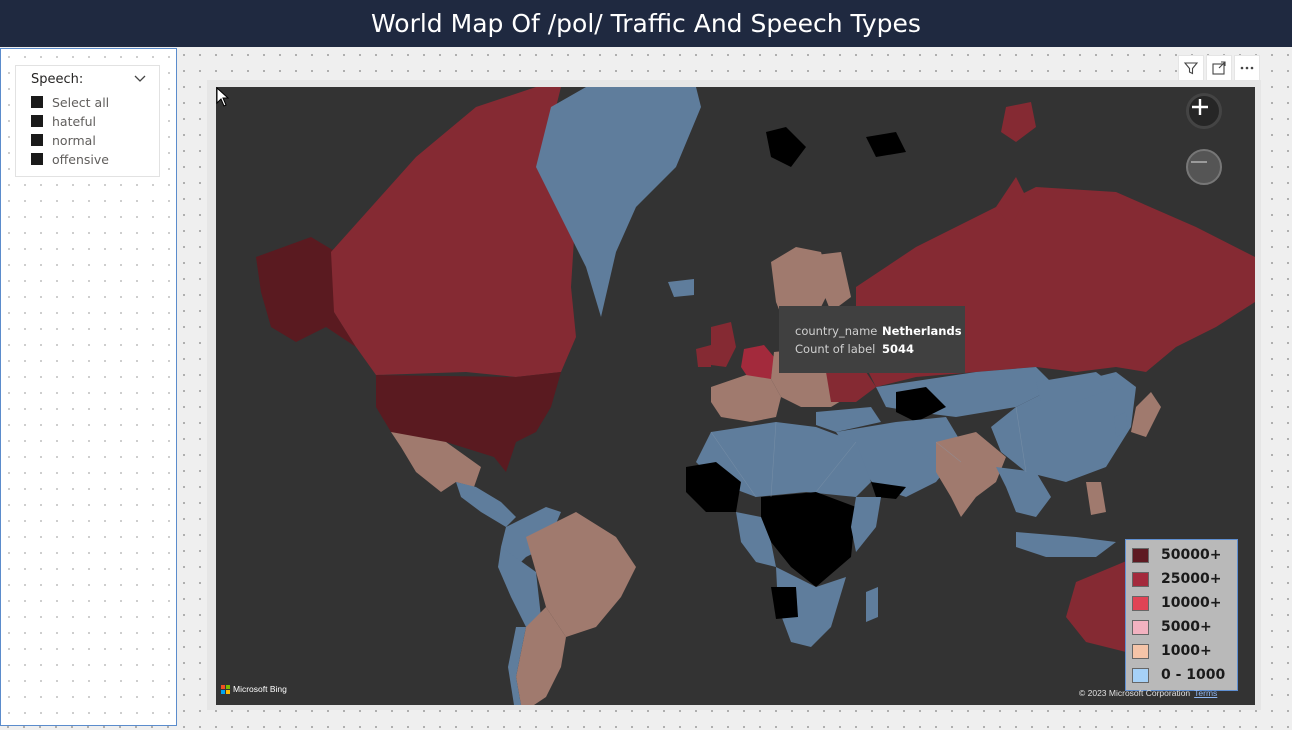  Describe the element at coordinates (1199, 162) in the screenshot. I see `minus-icon` at that location.